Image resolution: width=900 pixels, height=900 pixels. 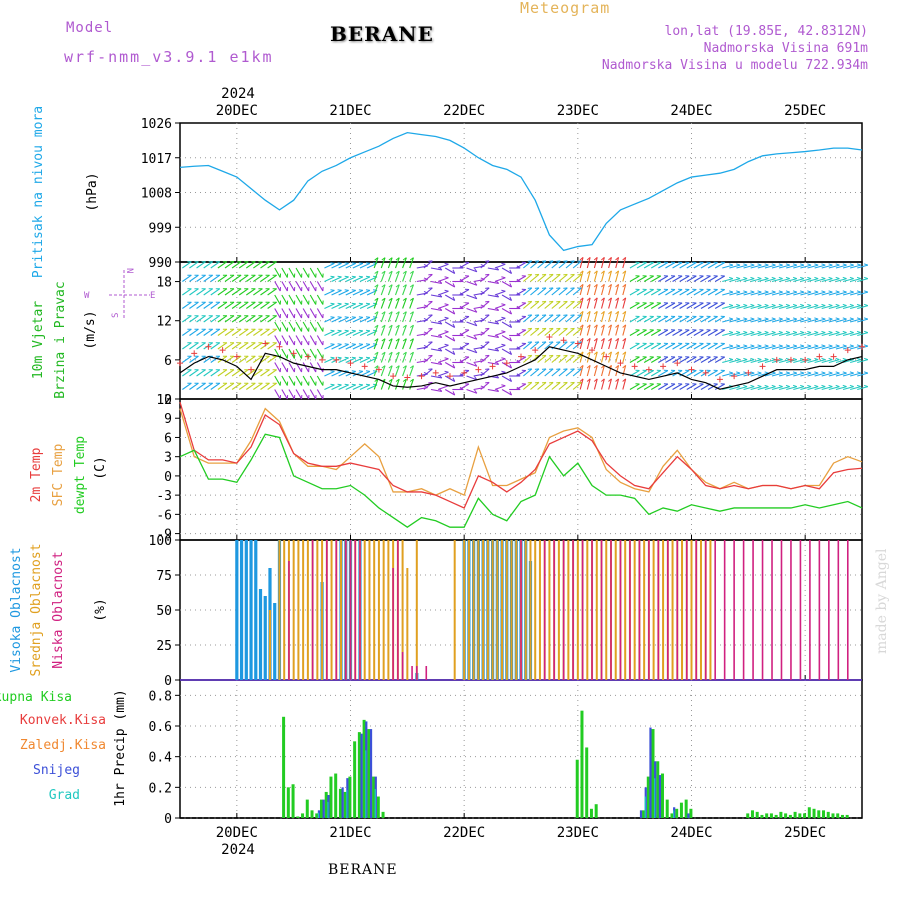 I want to click on top-day-label: 21DEC, so click(x=350, y=111).